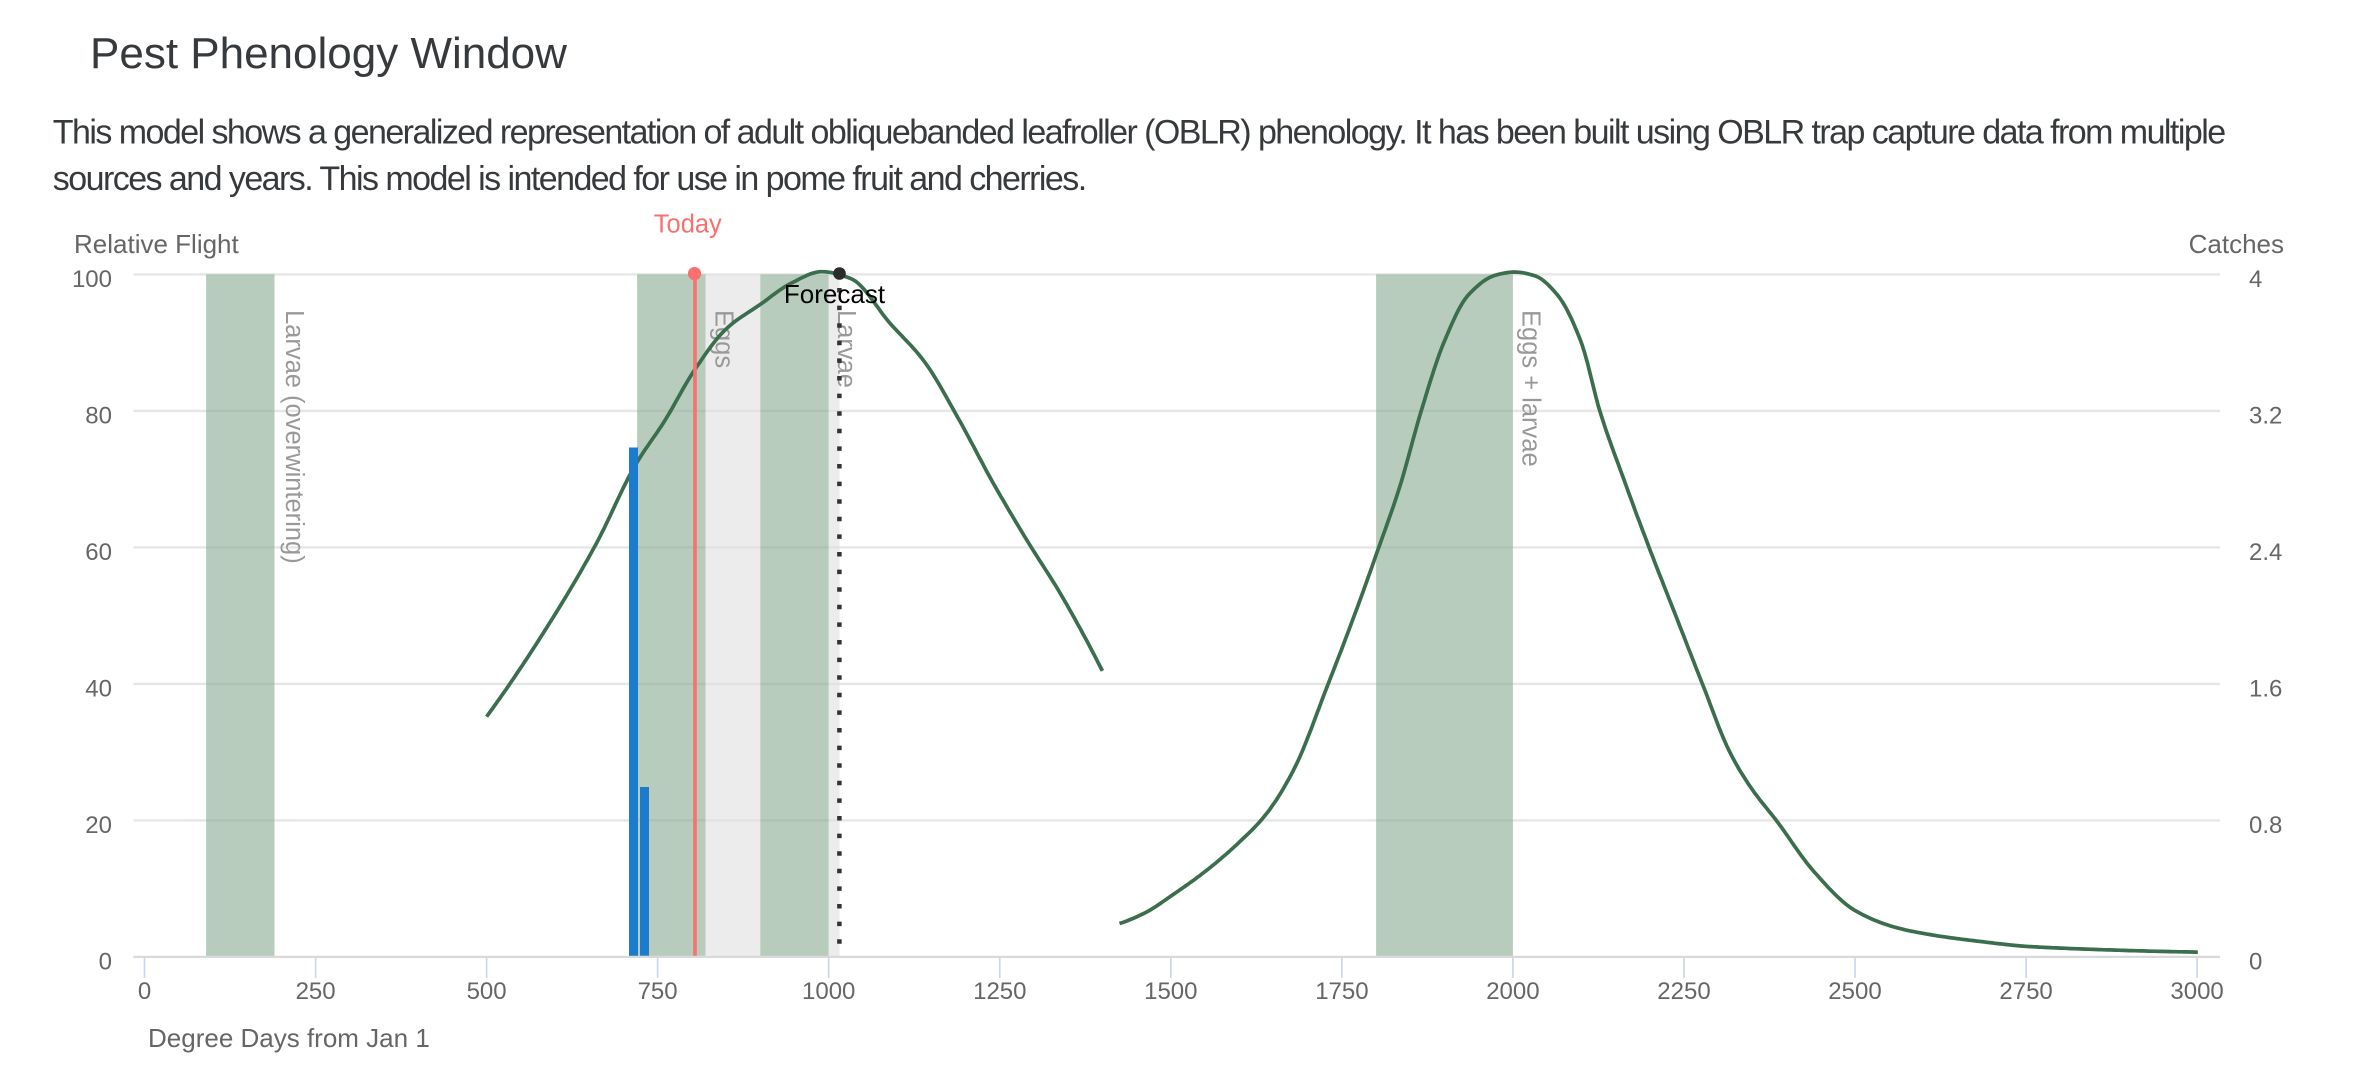 This screenshot has width=2357, height=1082. What do you see at coordinates (2265, 552) in the screenshot?
I see `svg-text: 2.4` at bounding box center [2265, 552].